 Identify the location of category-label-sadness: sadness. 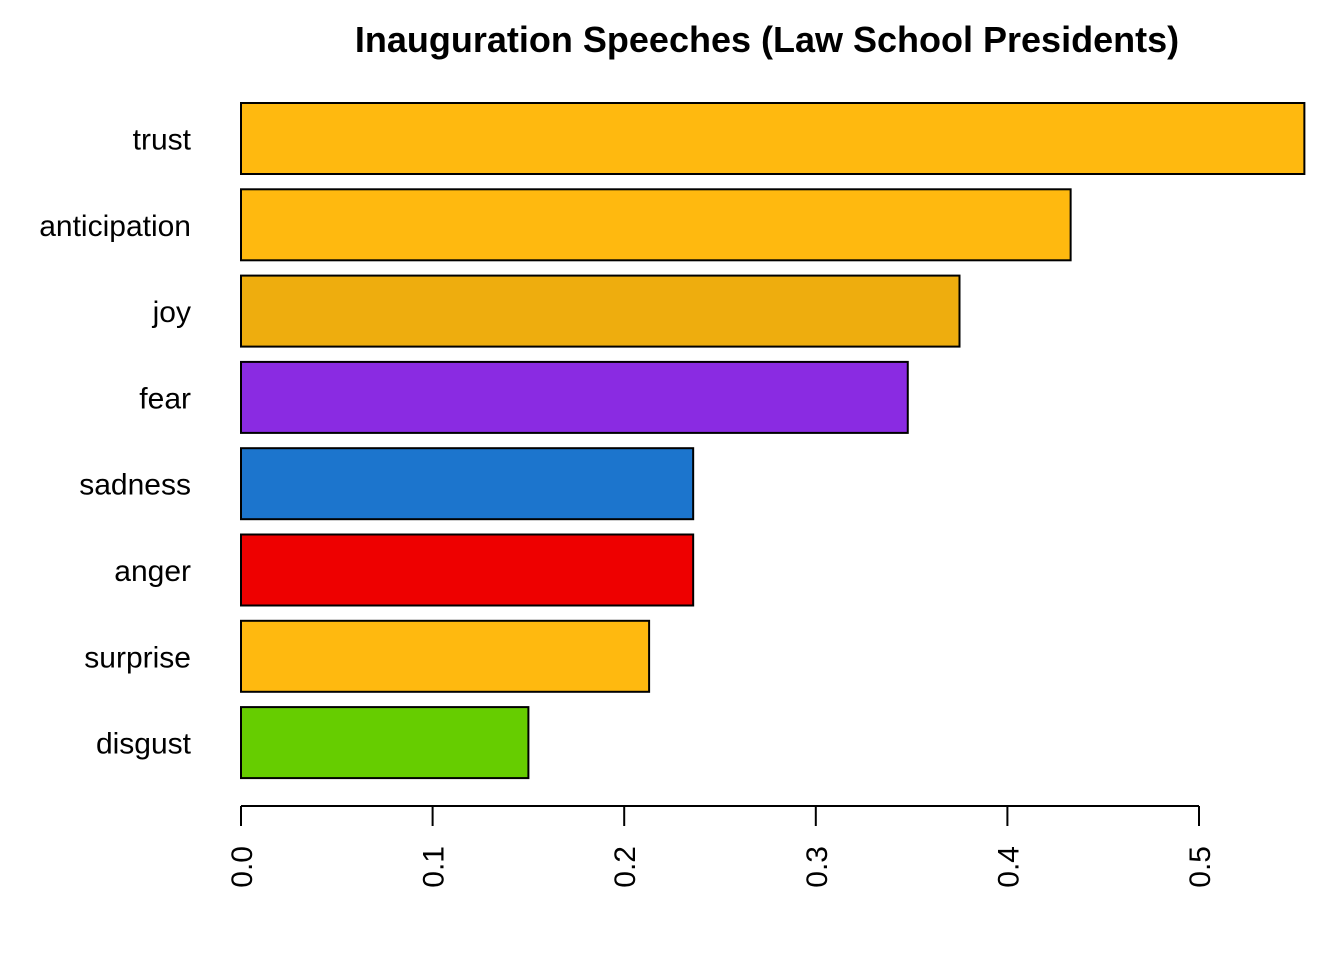
(135, 485).